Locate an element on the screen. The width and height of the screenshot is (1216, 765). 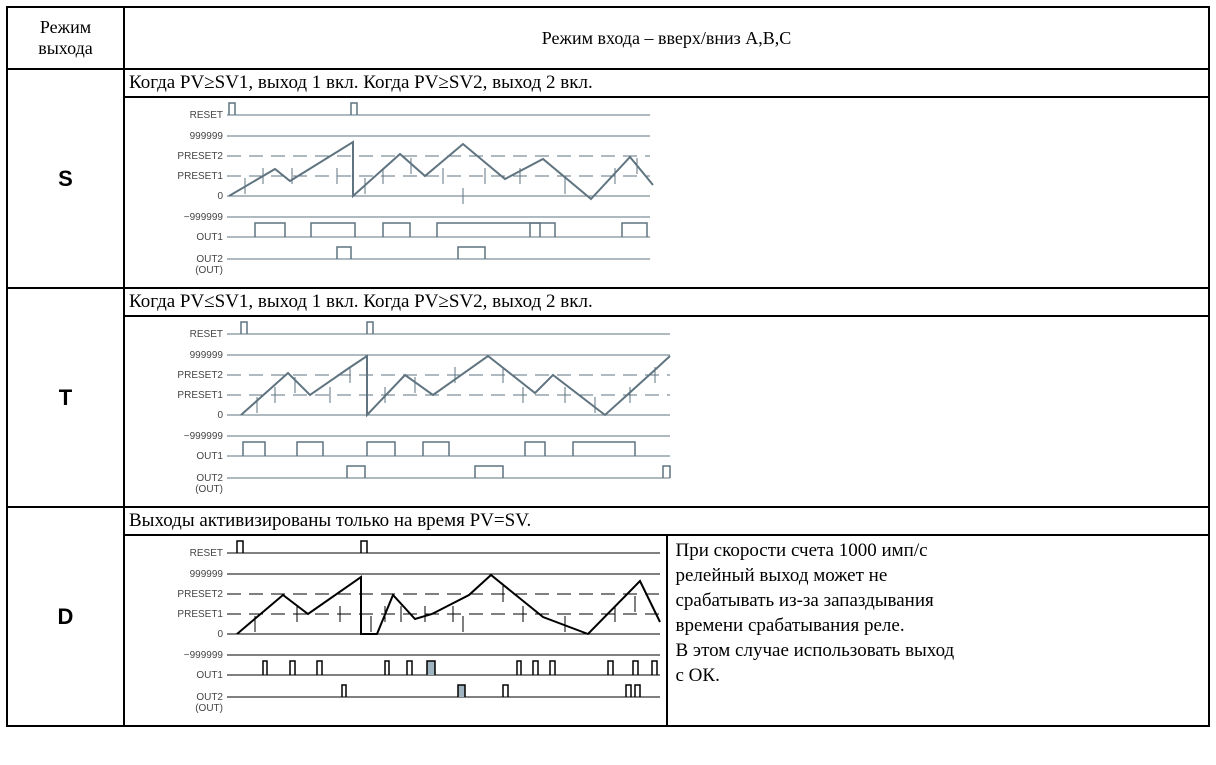
header-col1-line2: выхода is located at coordinates (65, 48).